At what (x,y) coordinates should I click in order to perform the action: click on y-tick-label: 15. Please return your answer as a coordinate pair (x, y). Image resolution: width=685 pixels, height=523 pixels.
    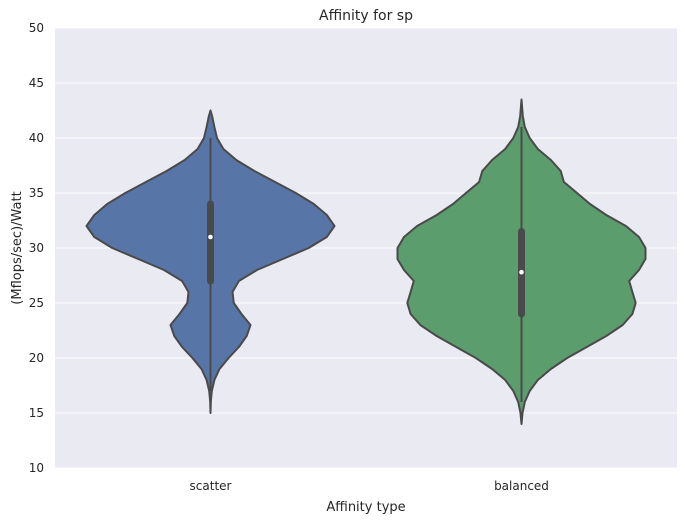
    Looking at the image, I should click on (36, 413).